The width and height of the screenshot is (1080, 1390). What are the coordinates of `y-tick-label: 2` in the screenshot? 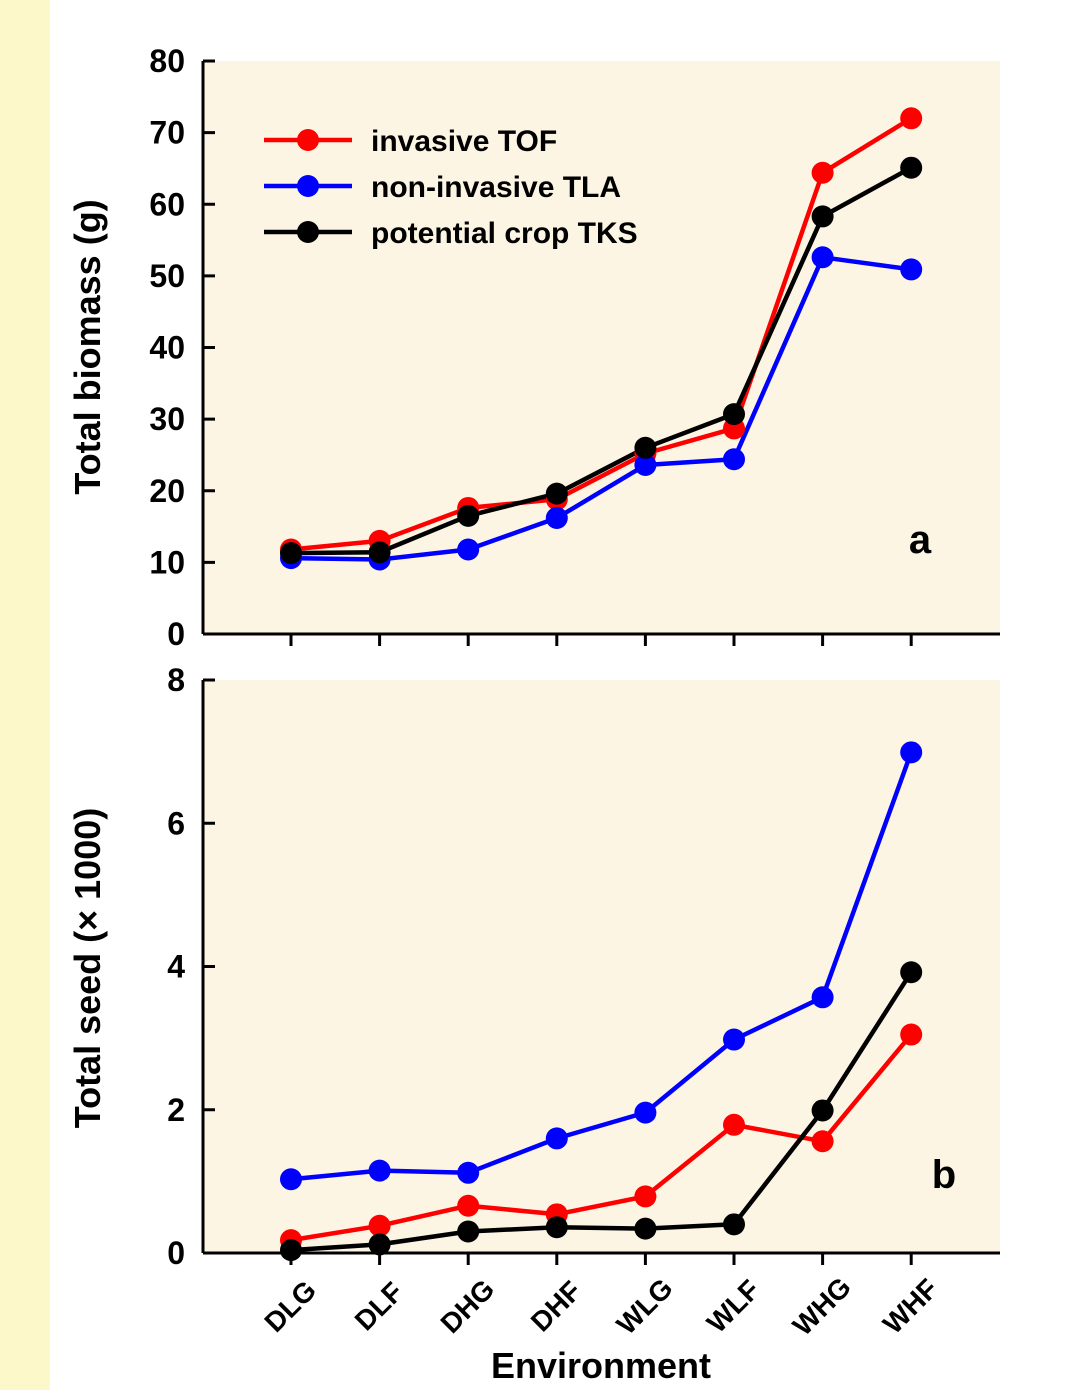 It's located at (176, 1110).